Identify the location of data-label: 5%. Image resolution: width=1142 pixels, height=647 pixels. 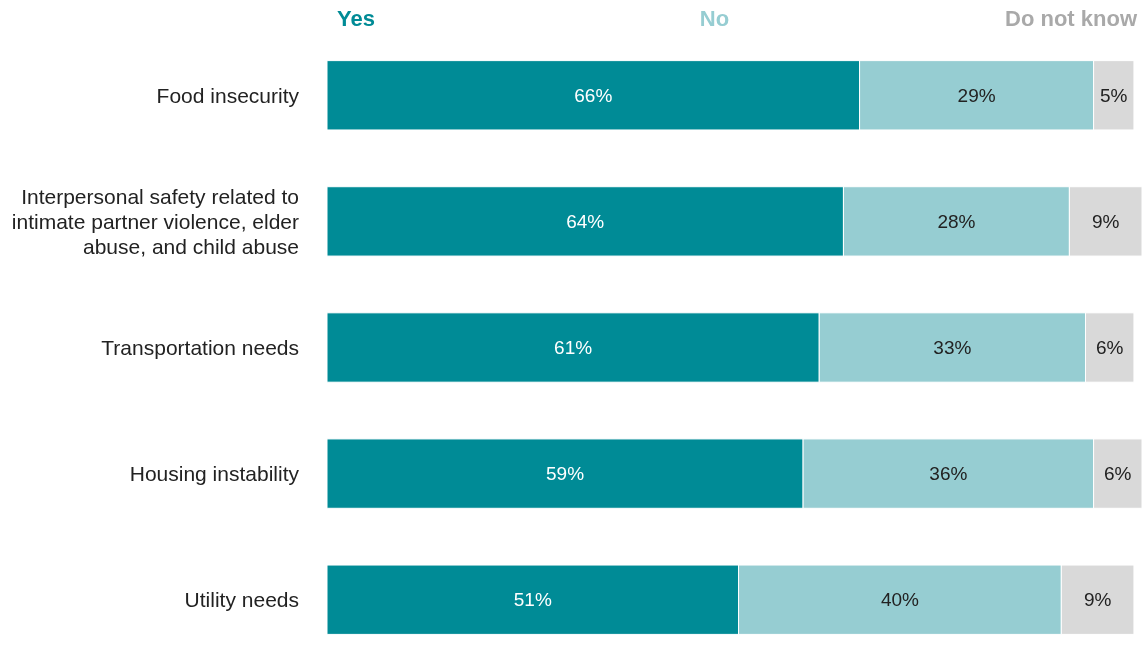
(1114, 95).